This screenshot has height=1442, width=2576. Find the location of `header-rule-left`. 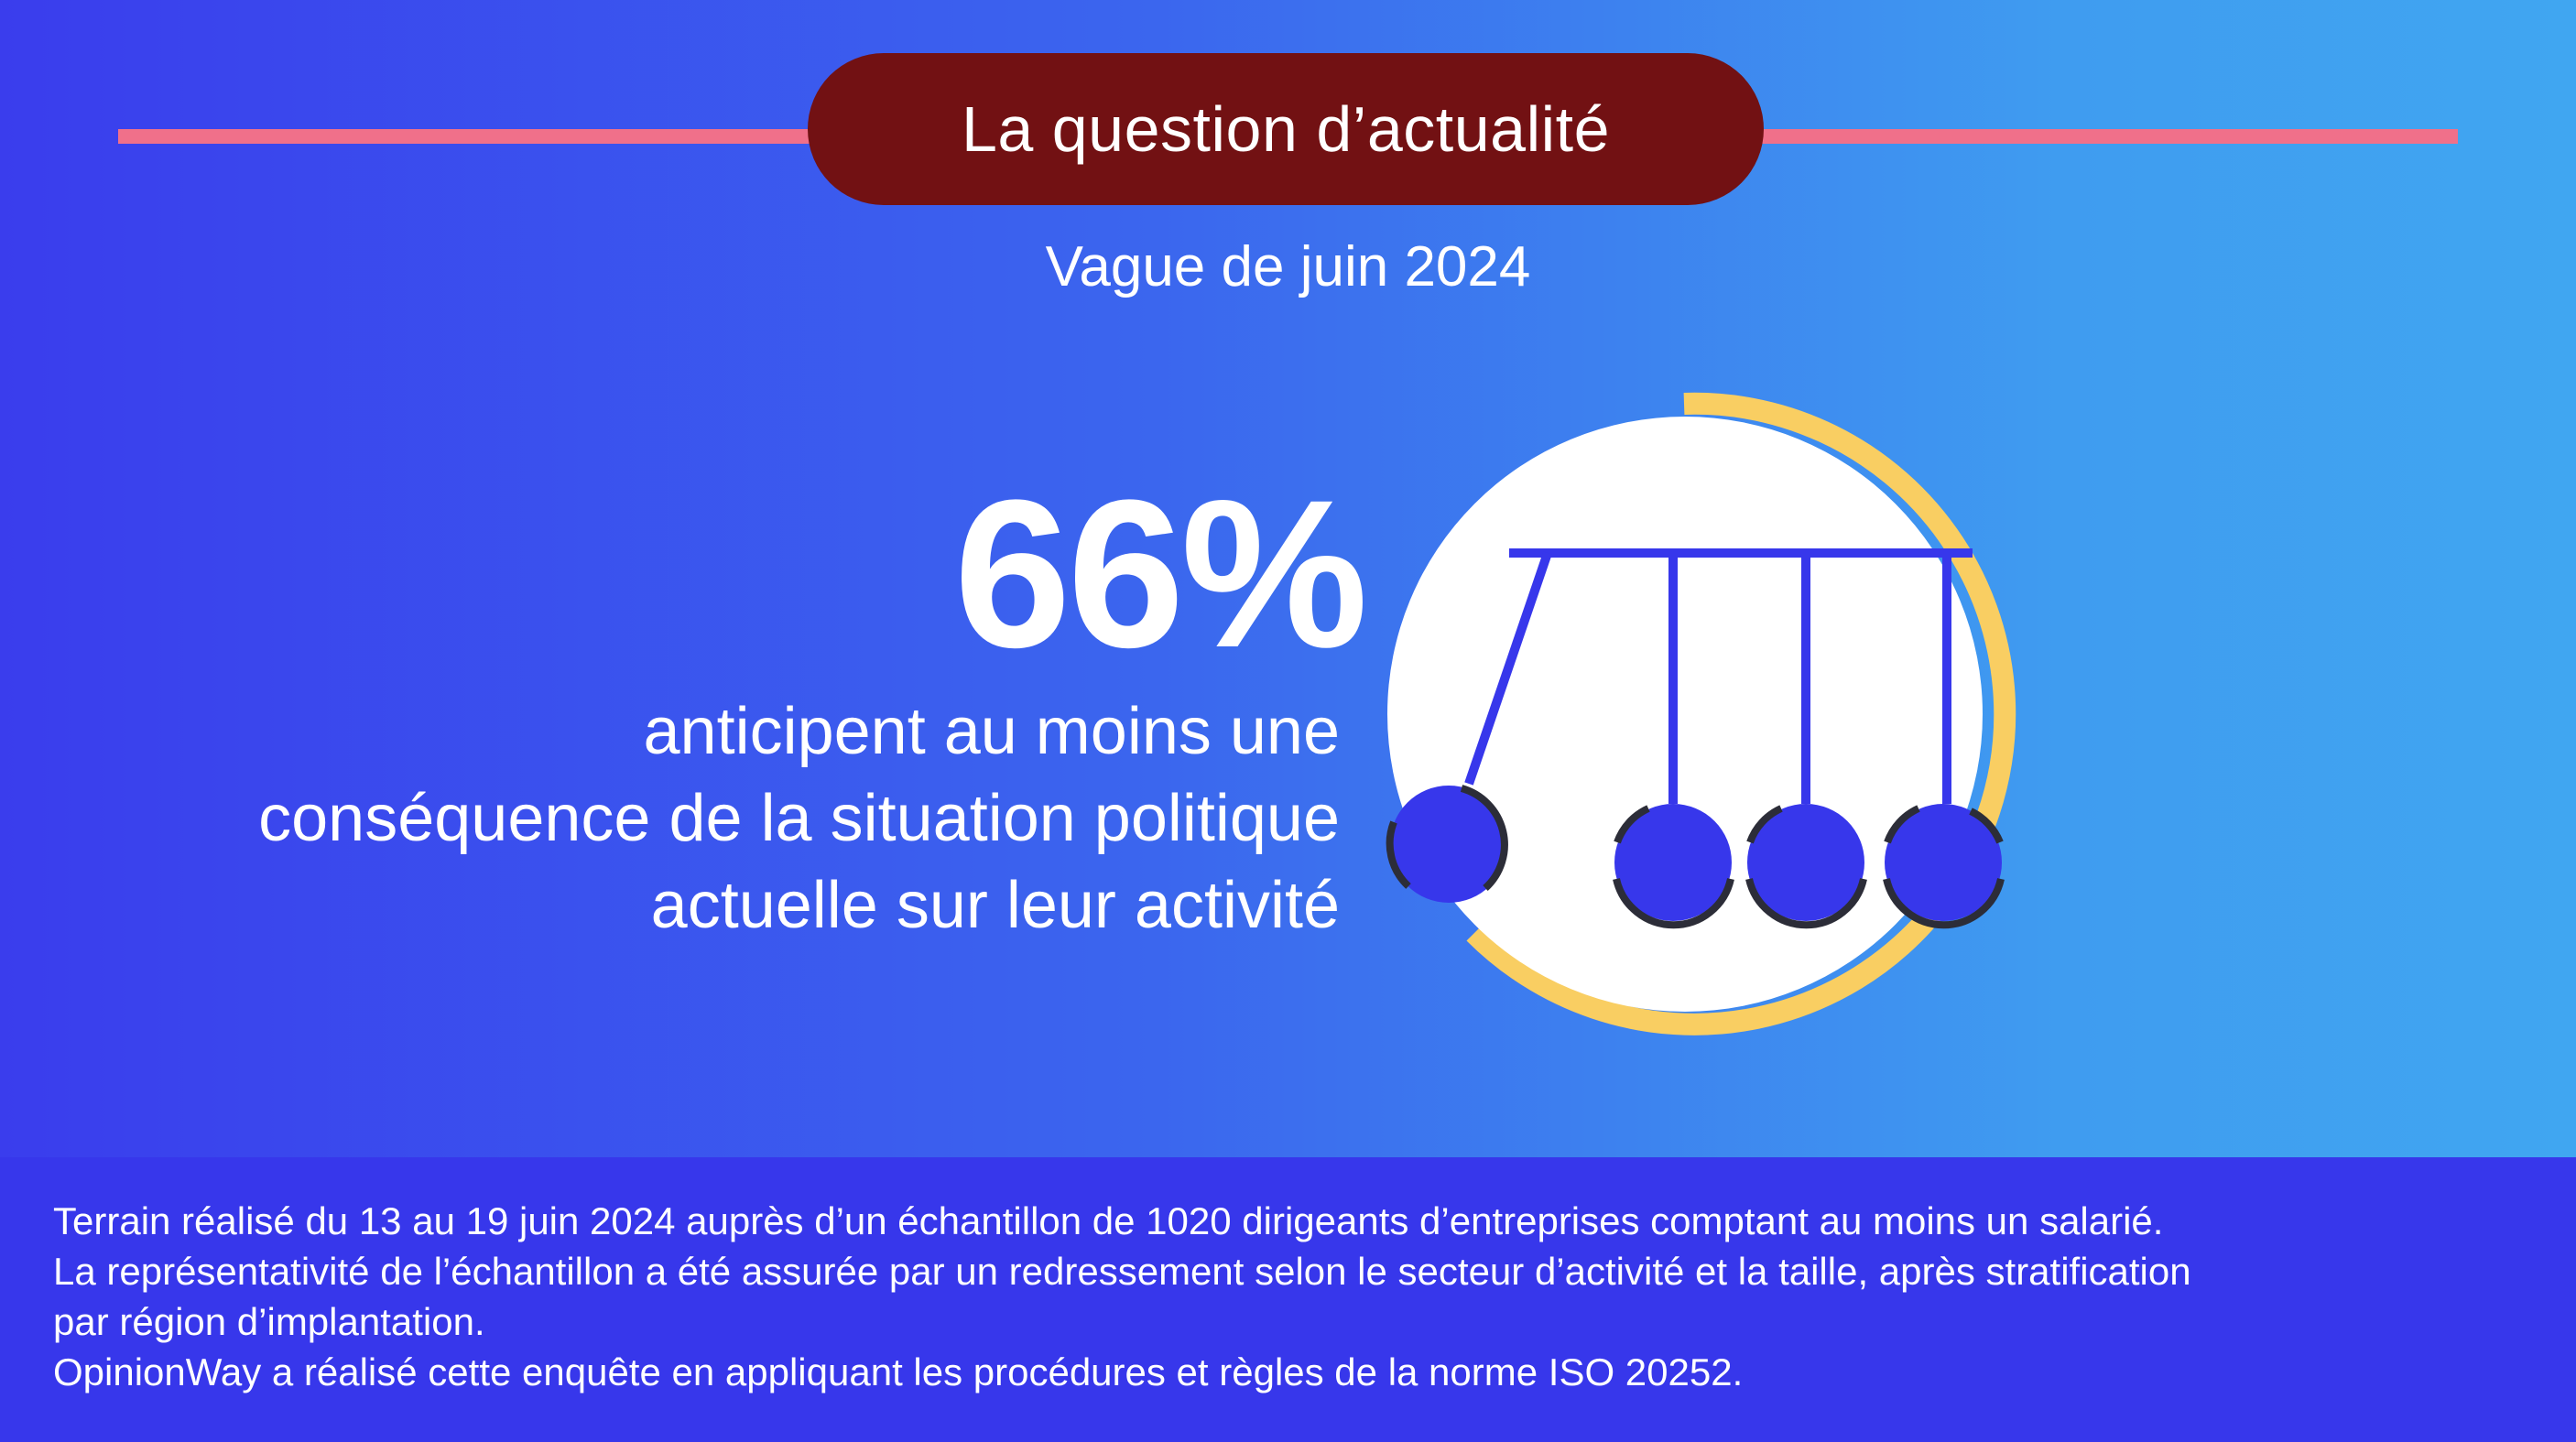

header-rule-left is located at coordinates (470, 136).